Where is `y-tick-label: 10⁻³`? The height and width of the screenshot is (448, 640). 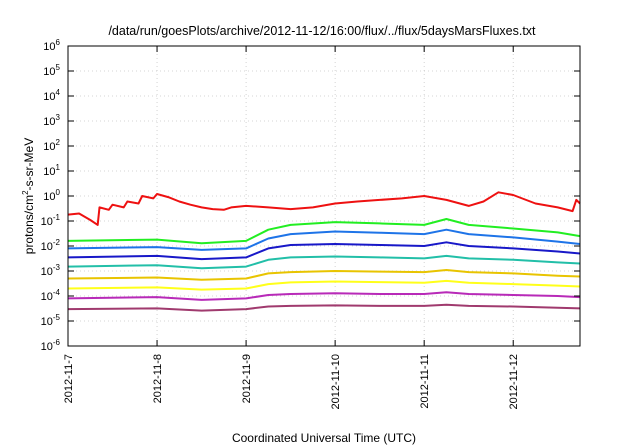 y-tick-label: 10⁻³ is located at coordinates (51, 270).